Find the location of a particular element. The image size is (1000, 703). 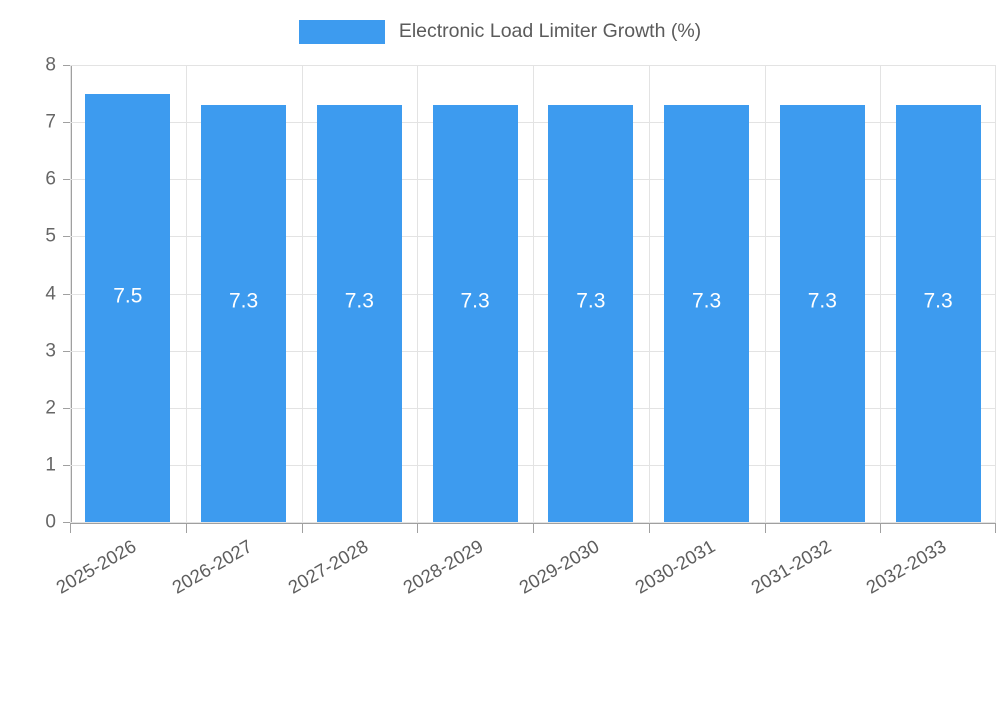

y-axis-tick-label: 5 is located at coordinates (50, 236).